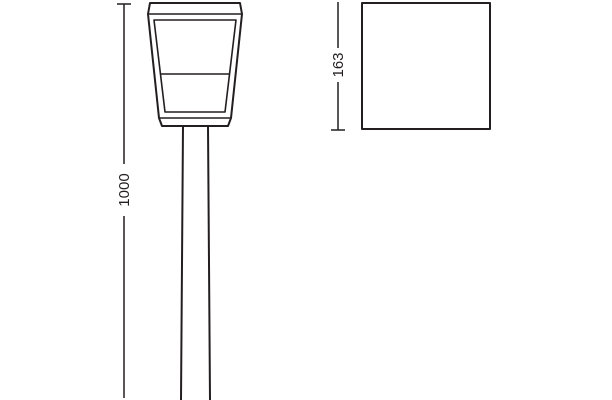  I want to click on dimension-head-height: 163, so click(338, 66).